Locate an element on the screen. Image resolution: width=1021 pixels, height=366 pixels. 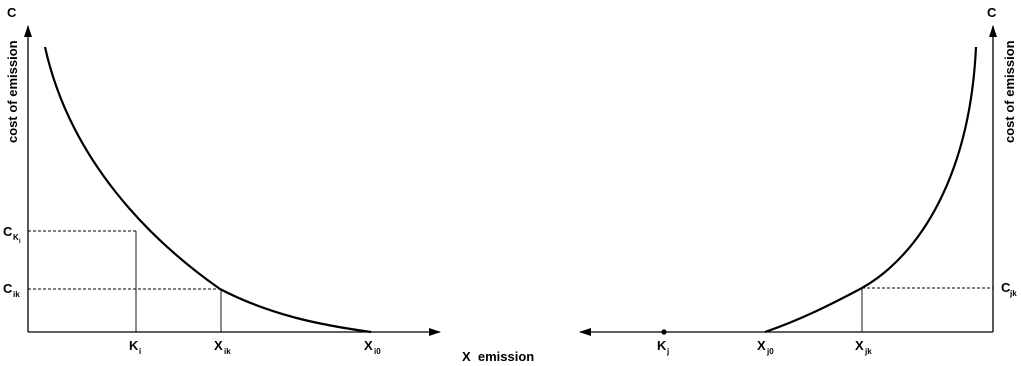
left-cik-label: C ik is located at coordinates (11, 290).